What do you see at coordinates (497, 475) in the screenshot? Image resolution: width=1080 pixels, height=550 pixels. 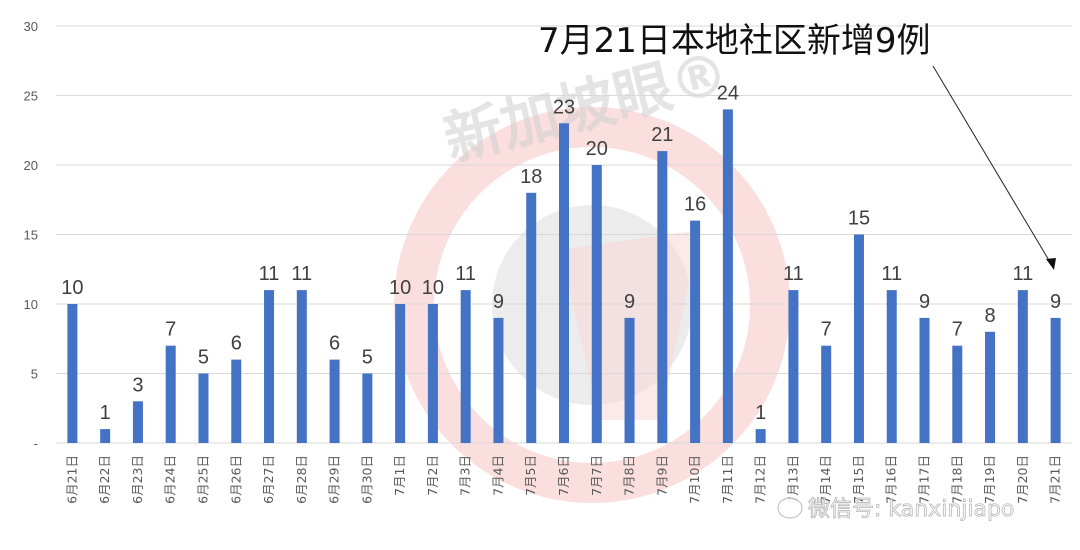 I see `x-tick-label: 7月4日` at bounding box center [497, 475].